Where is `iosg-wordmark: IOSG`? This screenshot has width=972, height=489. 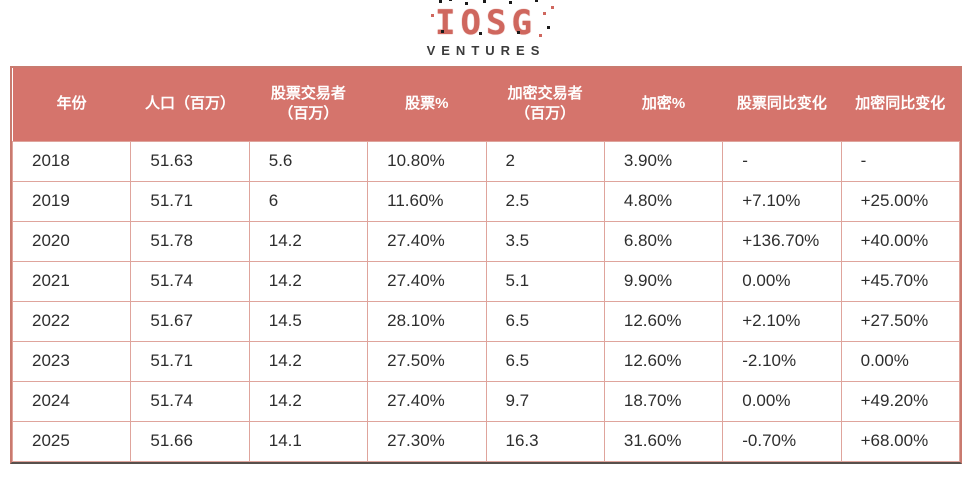
iosg-wordmark: IOSG is located at coordinates (486, 21).